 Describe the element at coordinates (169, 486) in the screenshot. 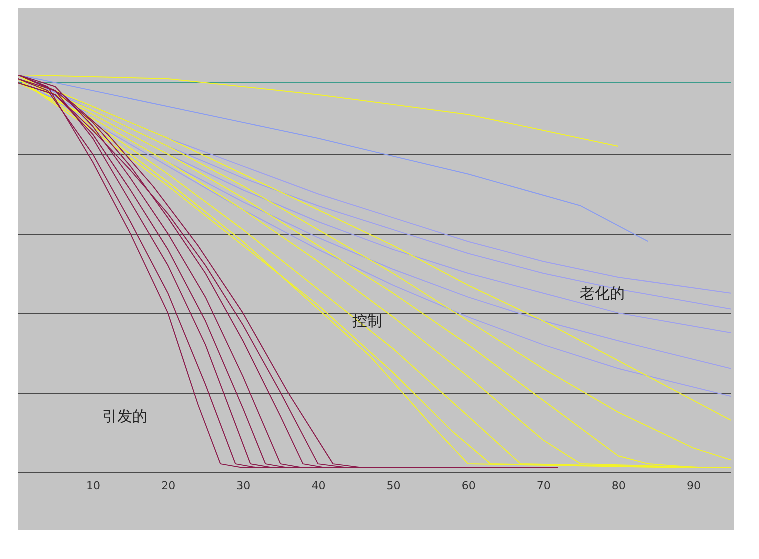

I see `x-tick-label: 20` at that location.